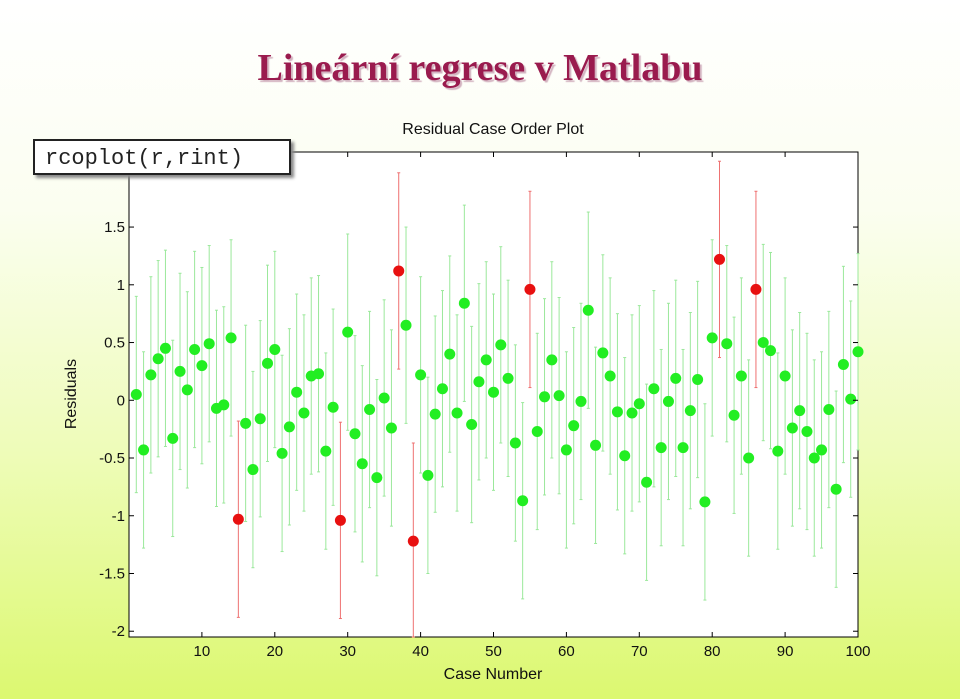 The height and width of the screenshot is (699, 960). Describe the element at coordinates (121, 400) in the screenshot. I see `y-tick-label: 0` at that location.